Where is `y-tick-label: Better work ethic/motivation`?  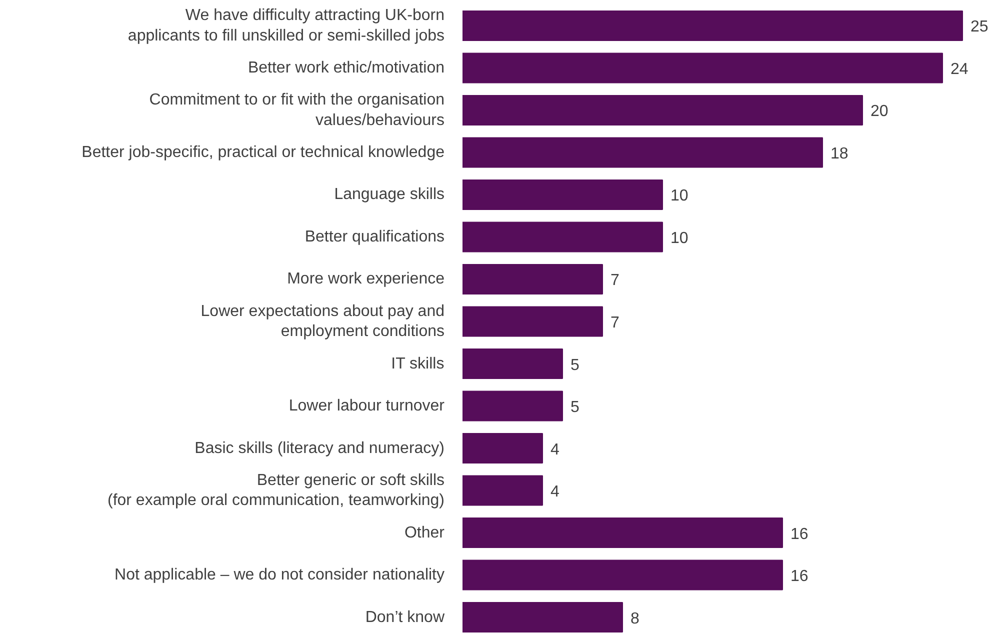 y-tick-label: Better work ethic/motivation is located at coordinates (346, 67).